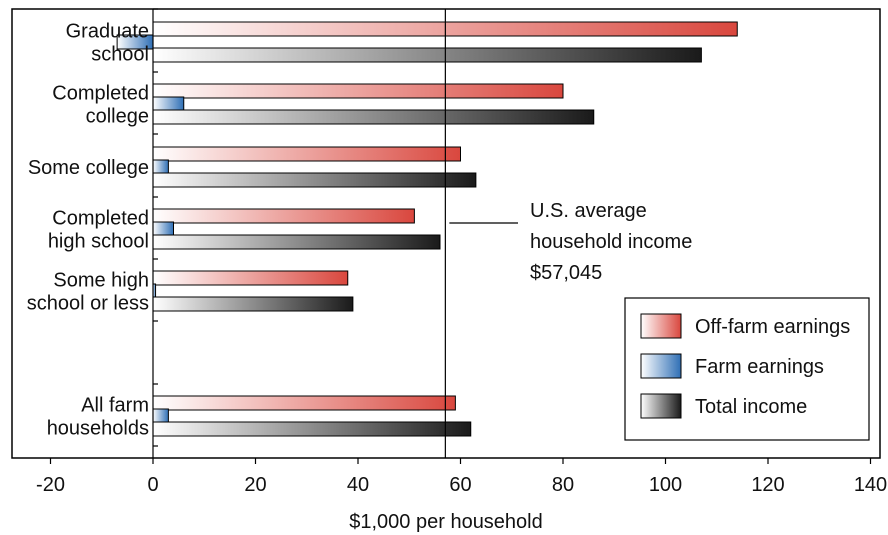 Image resolution: width=888 pixels, height=535 pixels. What do you see at coordinates (446, 522) in the screenshot?
I see `x-axis-label: $1,000 per household` at bounding box center [446, 522].